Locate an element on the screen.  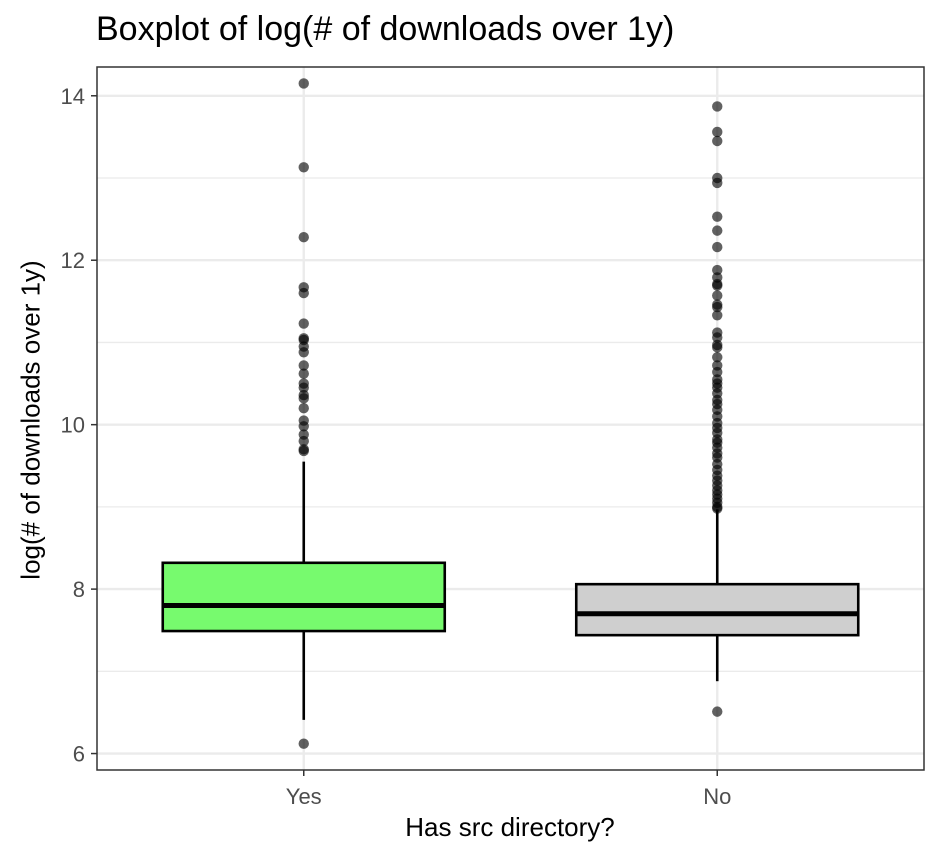
y-tick-label: 14 is located at coordinates (73, 96).